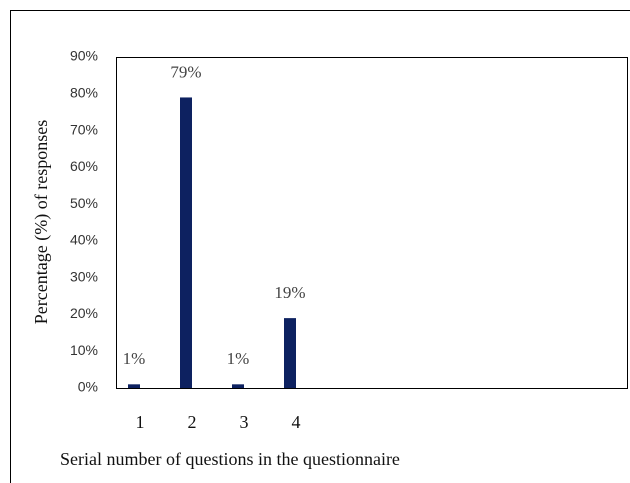 The width and height of the screenshot is (630, 483). I want to click on y-tick-label: 30%, so click(84, 276).